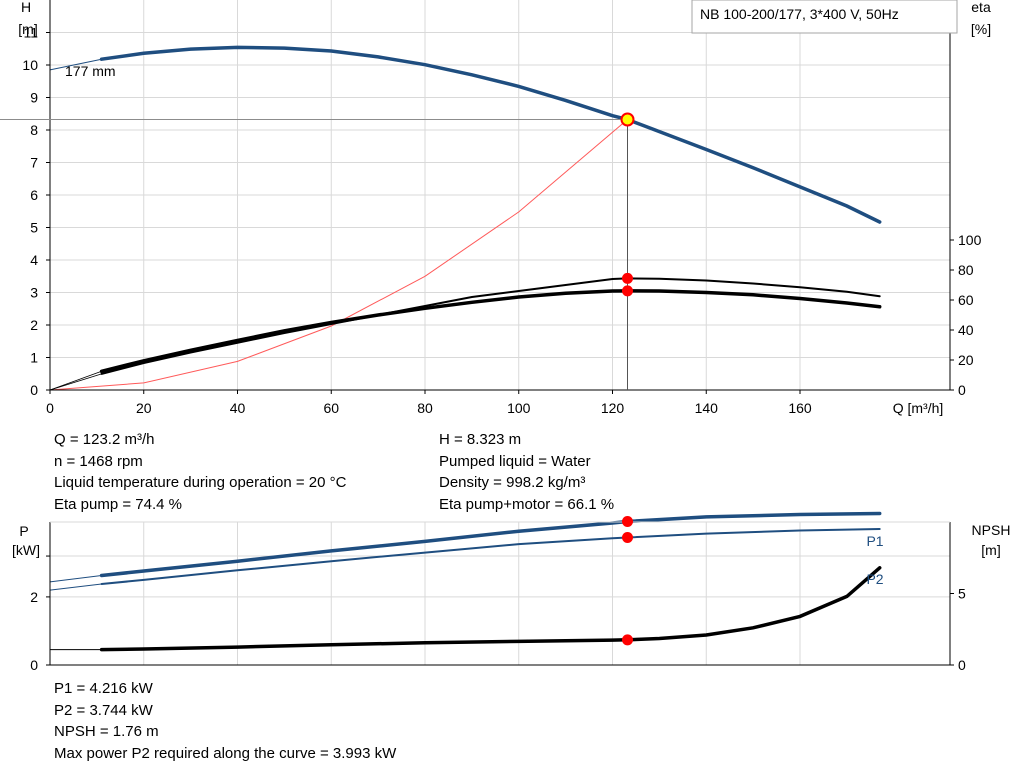  I want to click on info-npsh: NPSH = 1.76 m, so click(106, 731).